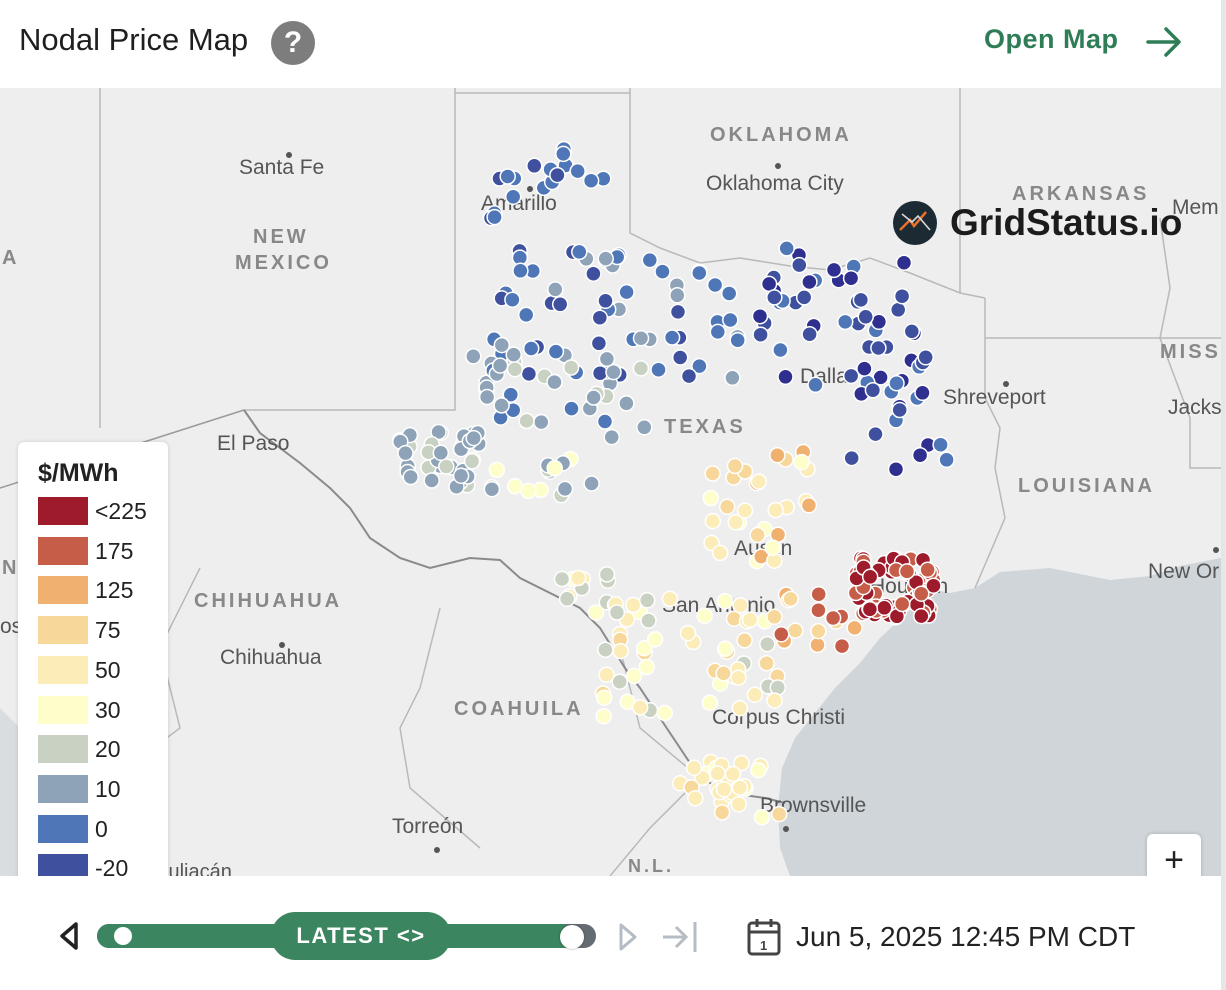  I want to click on open-map-link: Open Map, so click(1051, 39).